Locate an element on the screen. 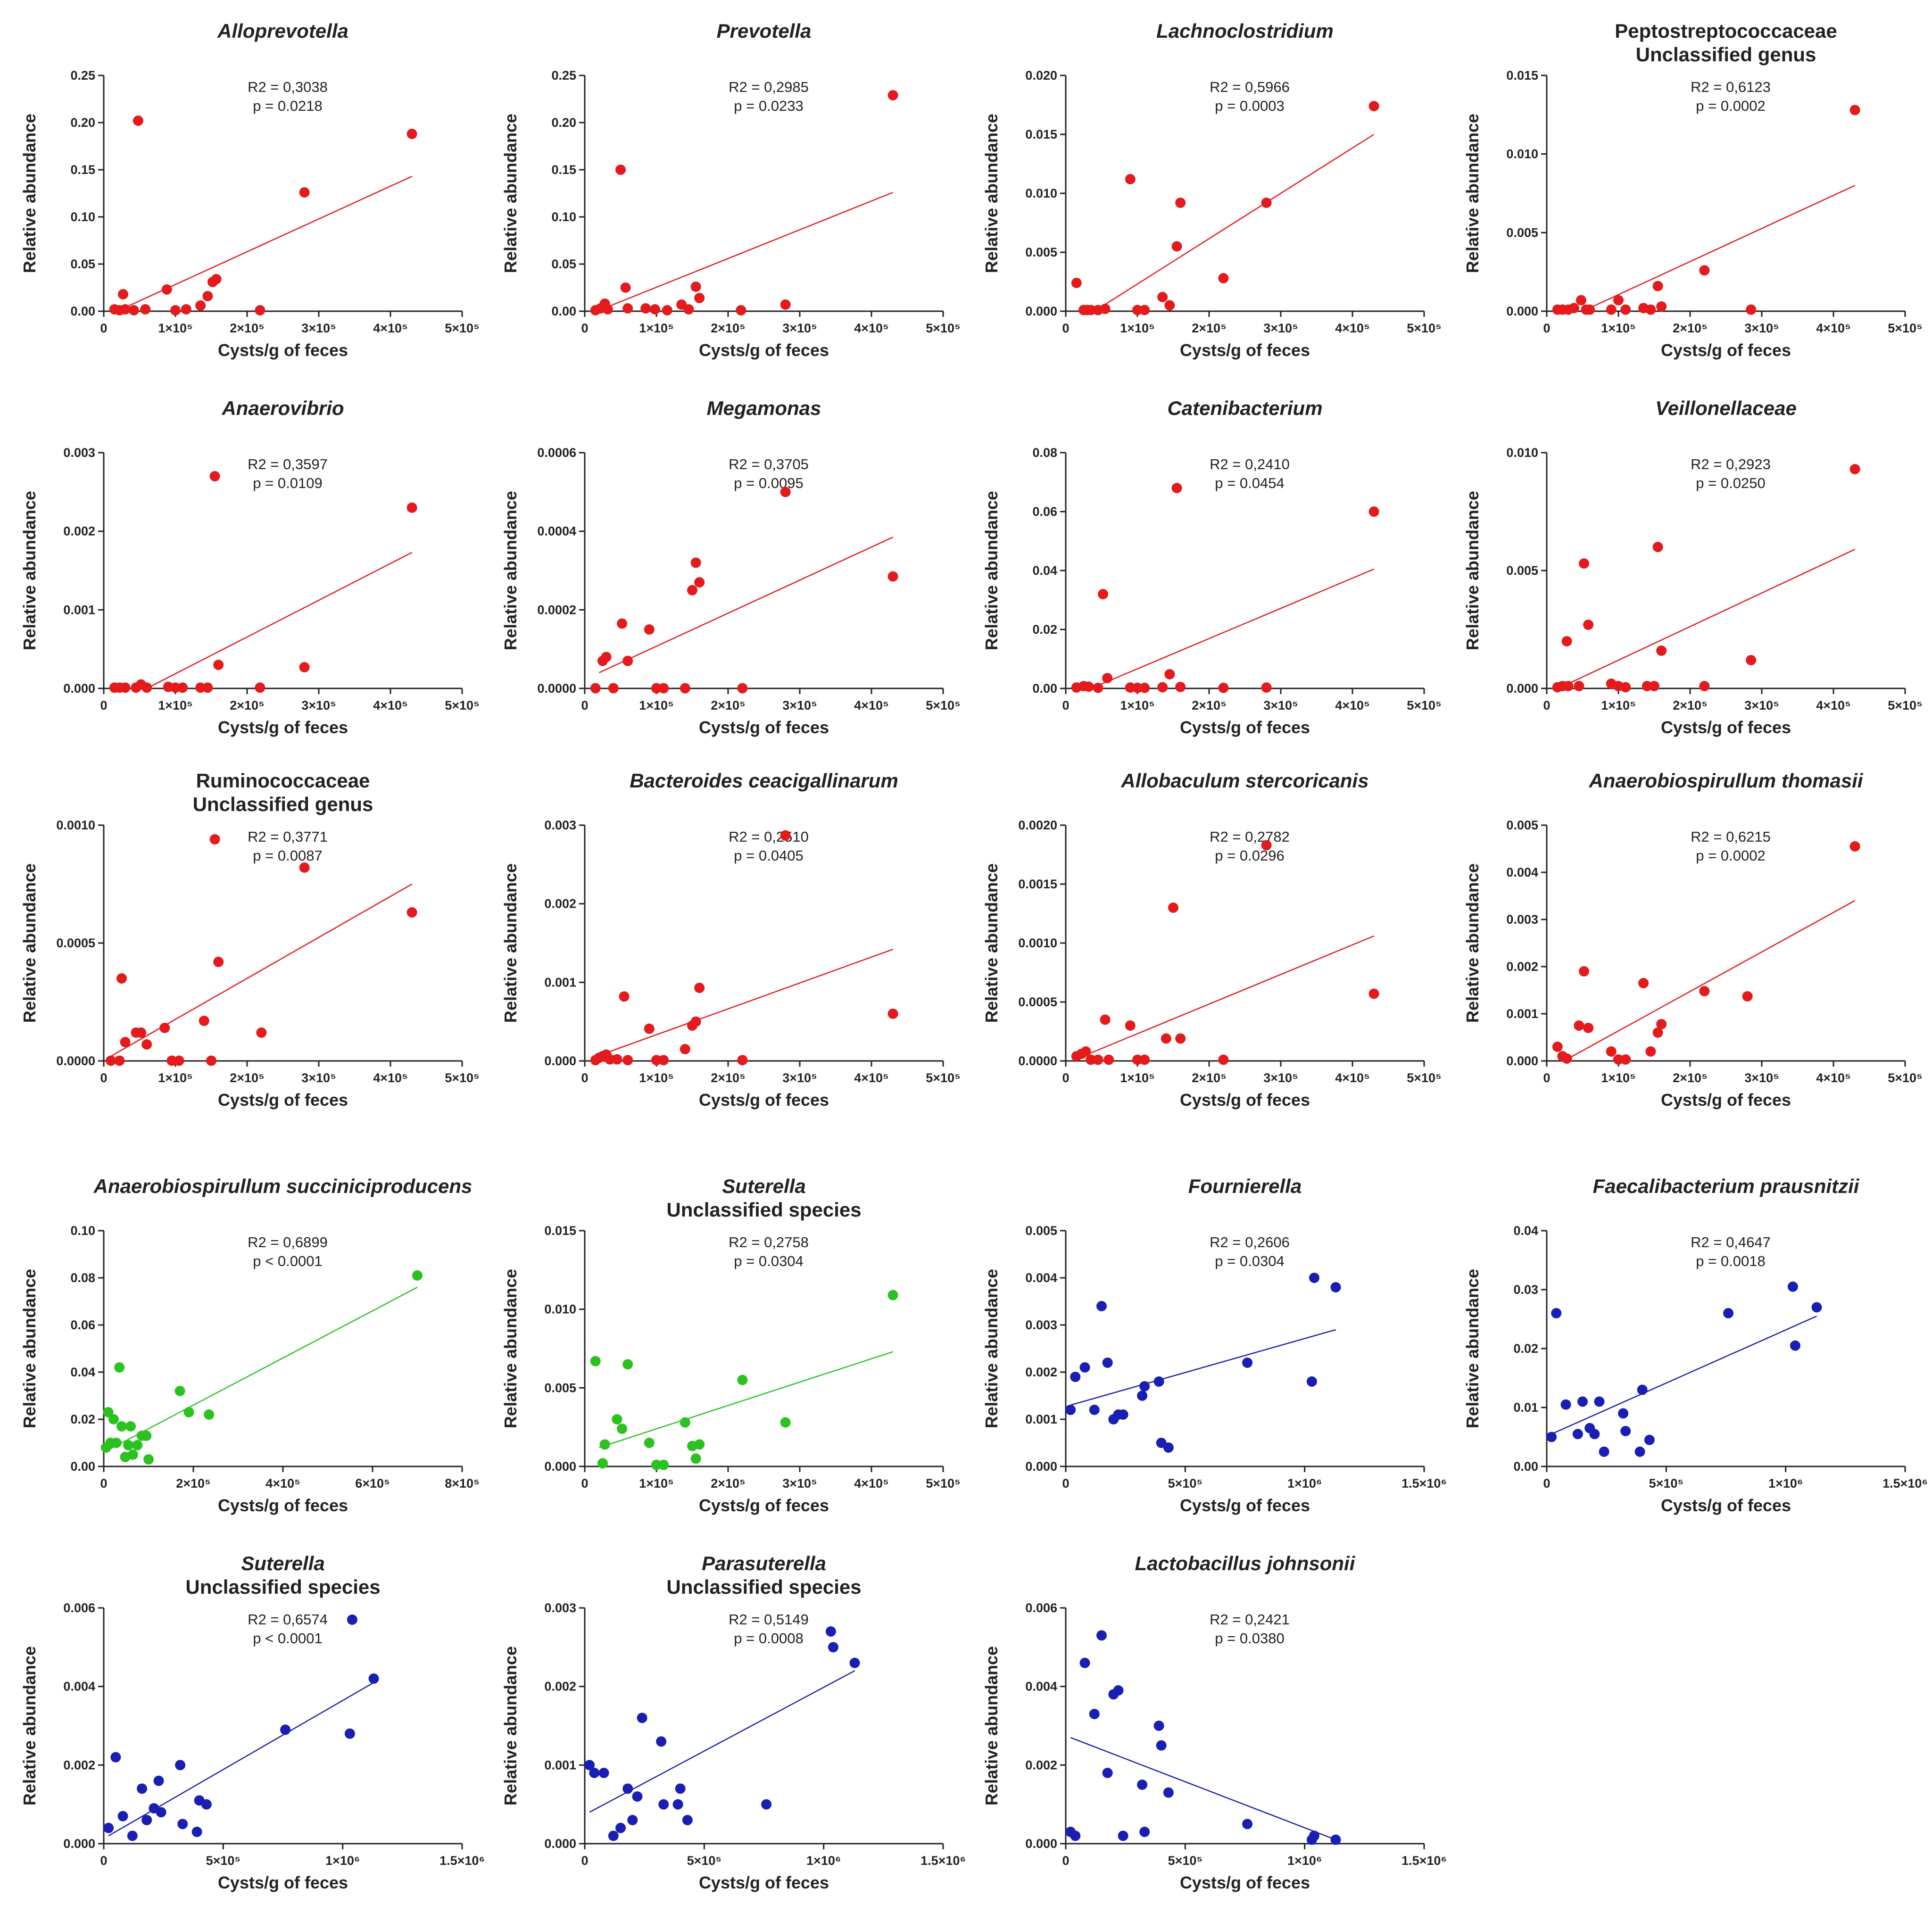  y-tick-label: 0.10 is located at coordinates (82, 1231).